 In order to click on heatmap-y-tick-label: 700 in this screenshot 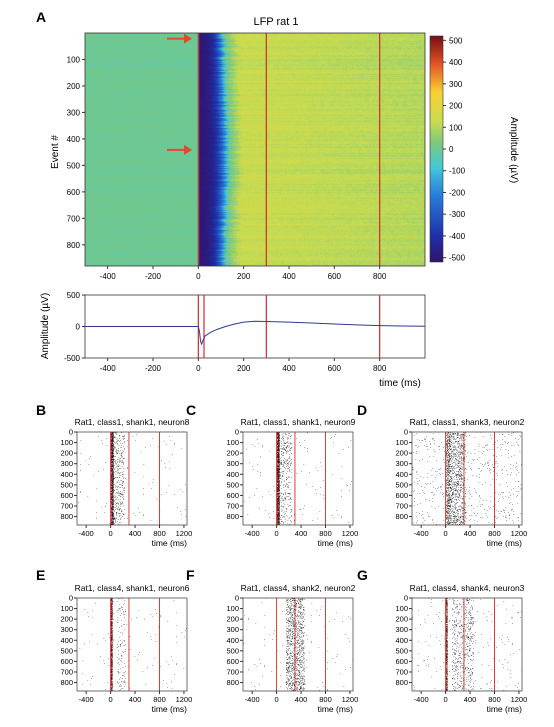, I will do `click(74, 218)`.